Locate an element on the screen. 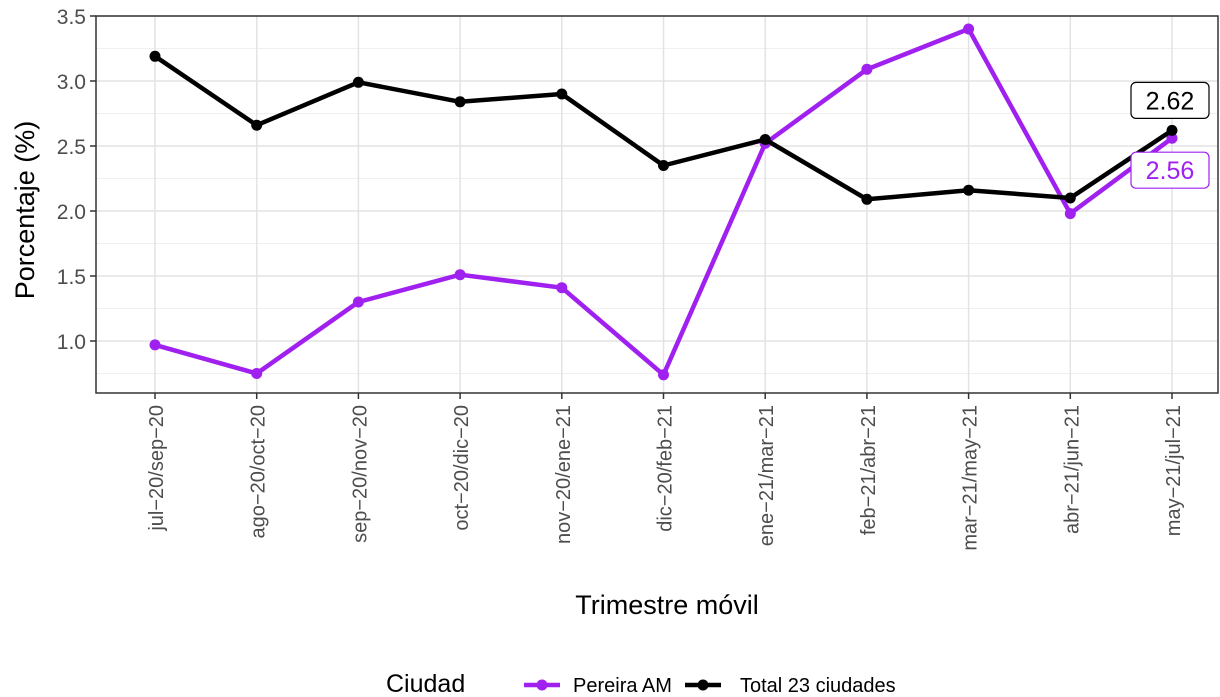 The height and width of the screenshot is (697, 1220). data-labels: 2.62 2.56 is located at coordinates (1170, 135).